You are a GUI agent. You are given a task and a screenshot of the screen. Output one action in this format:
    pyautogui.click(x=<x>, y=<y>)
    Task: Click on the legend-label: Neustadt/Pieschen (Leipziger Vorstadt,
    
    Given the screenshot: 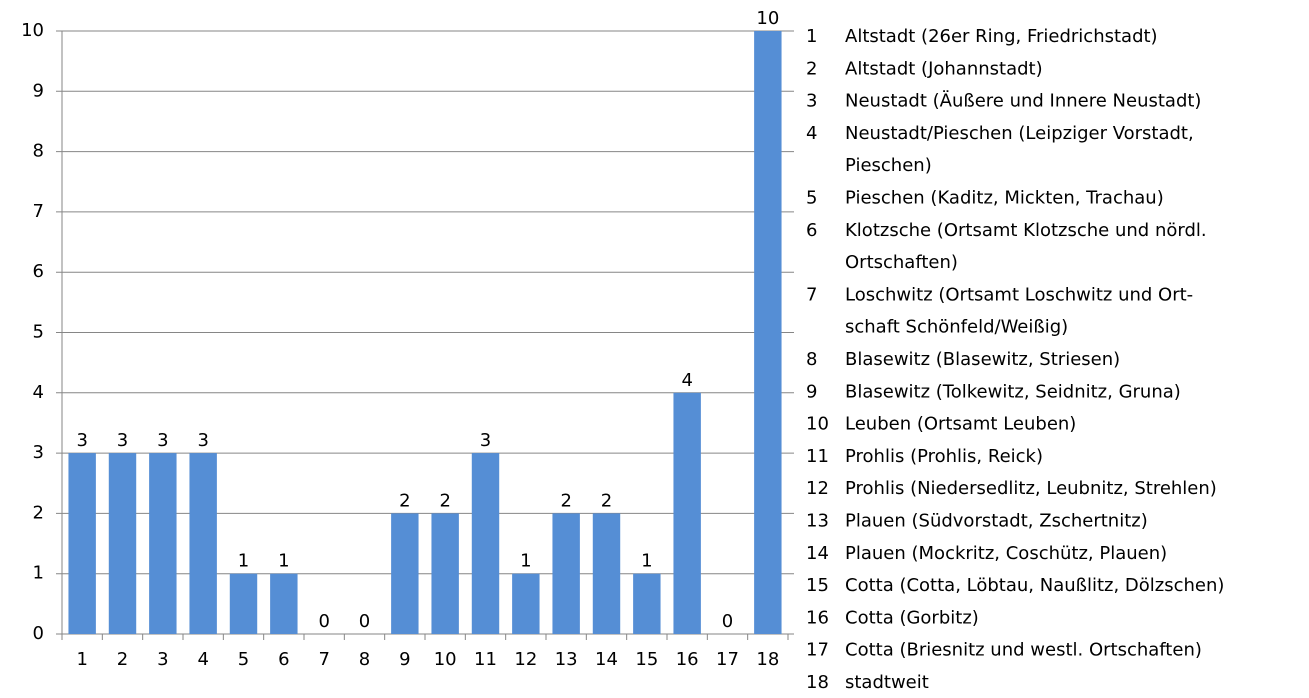 What is the action you would take?
    pyautogui.click(x=1019, y=133)
    